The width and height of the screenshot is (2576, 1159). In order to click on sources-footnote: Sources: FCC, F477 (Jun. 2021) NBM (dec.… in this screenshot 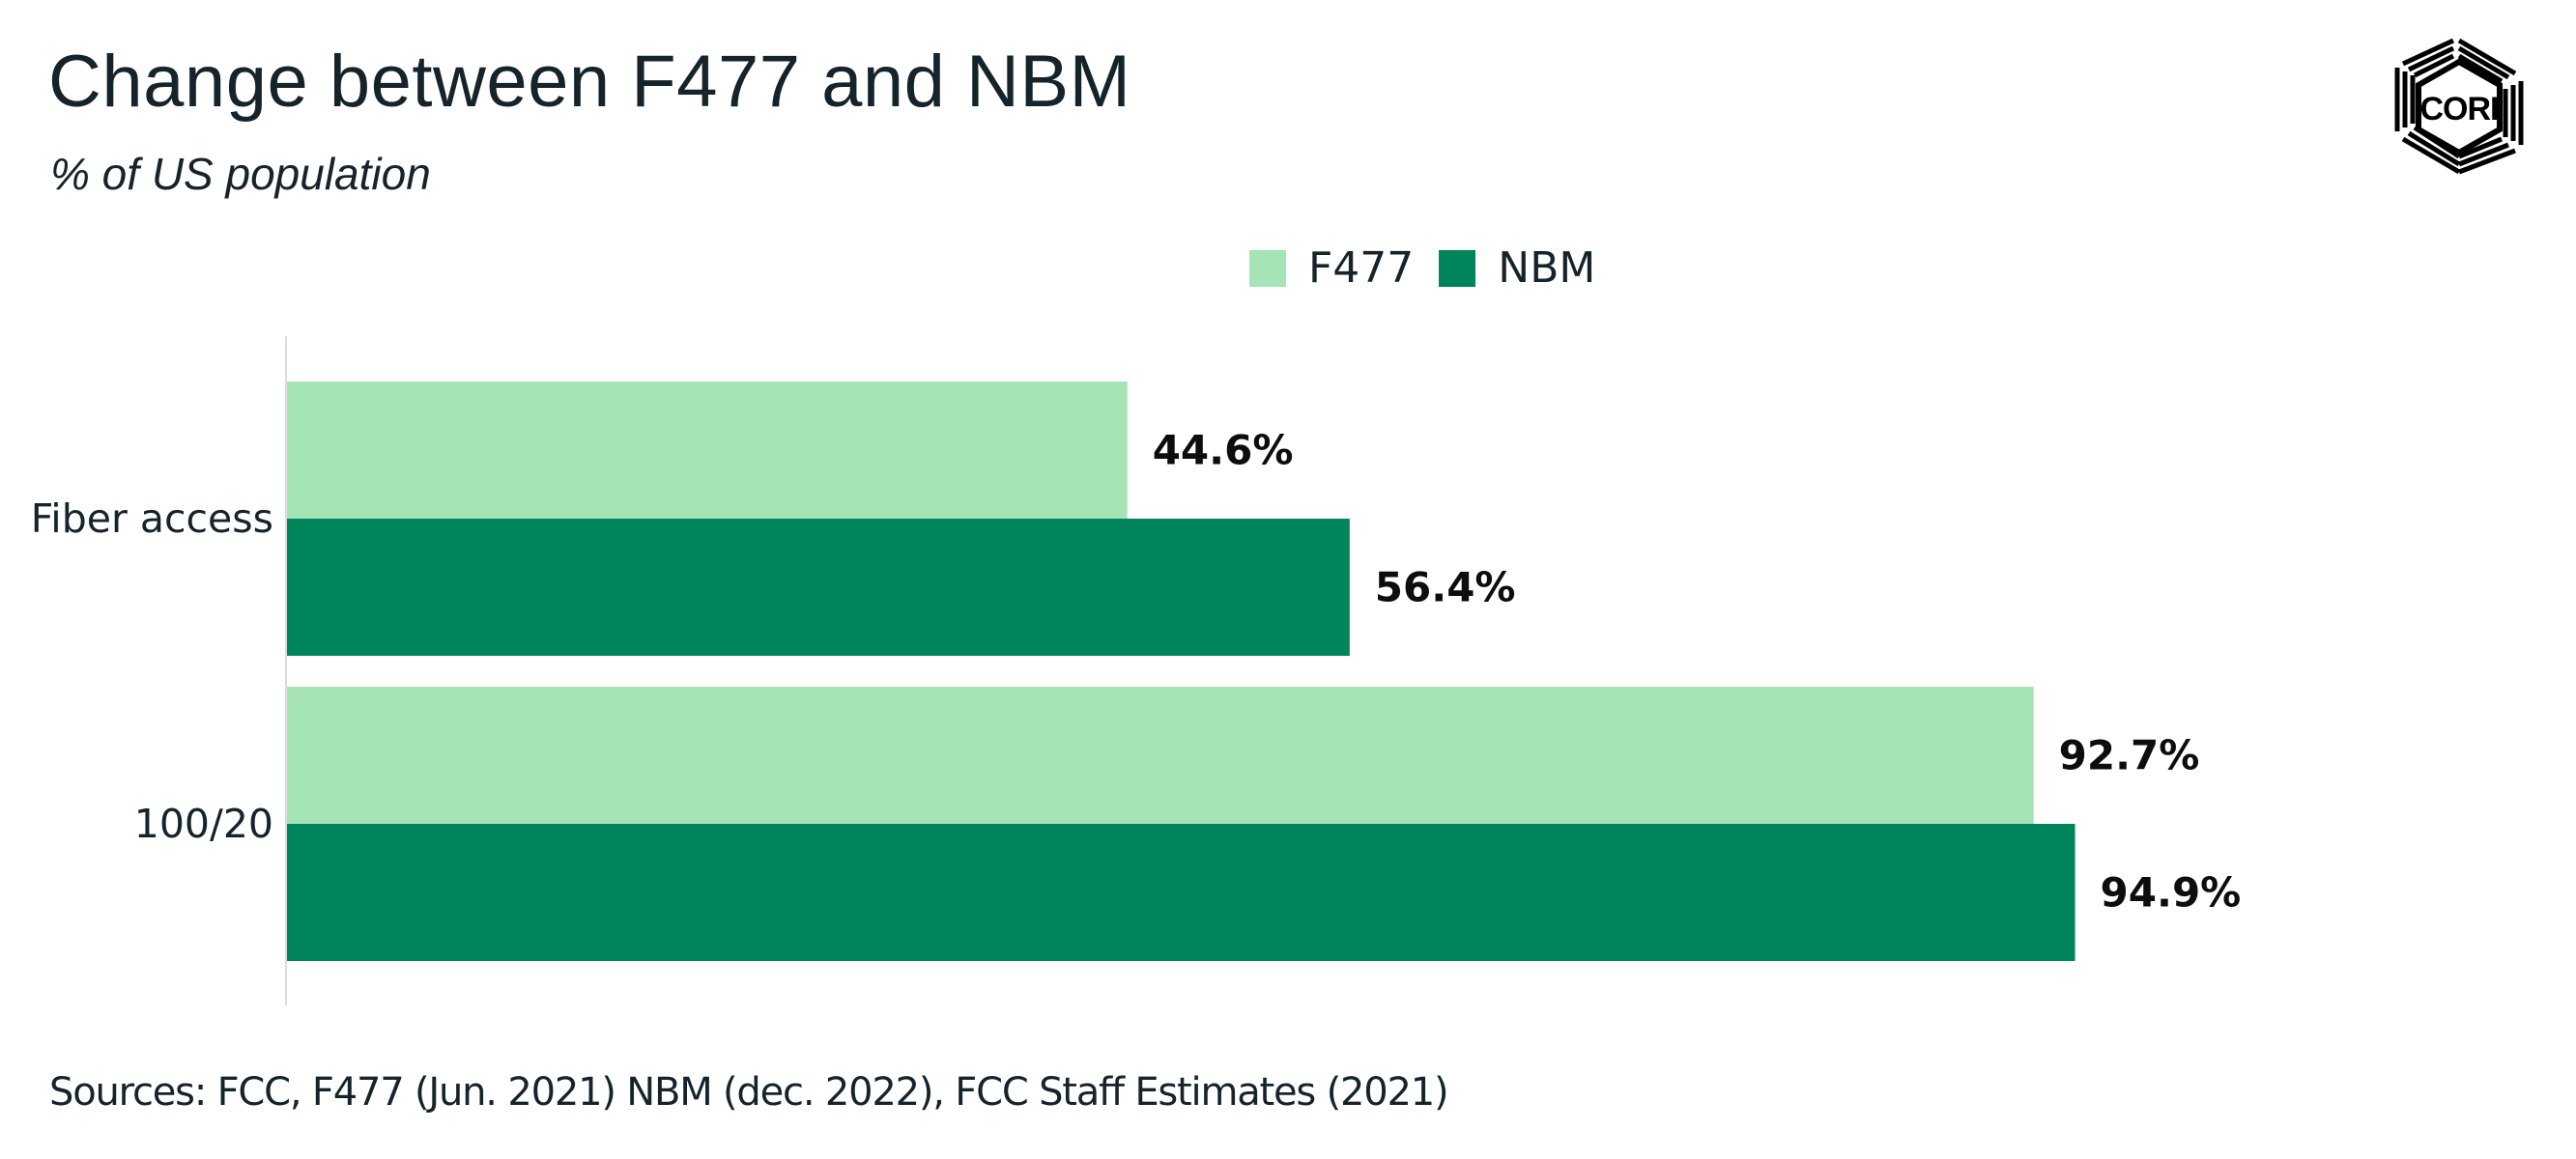, I will do `click(749, 1092)`.